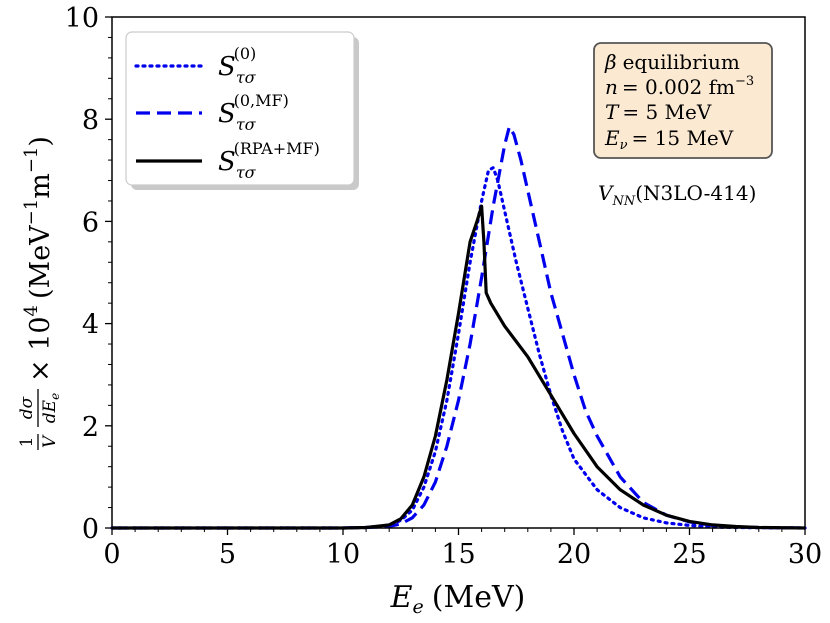 The height and width of the screenshot is (623, 830). I want to click on y-label-frac1-den: V, so click(50, 441).